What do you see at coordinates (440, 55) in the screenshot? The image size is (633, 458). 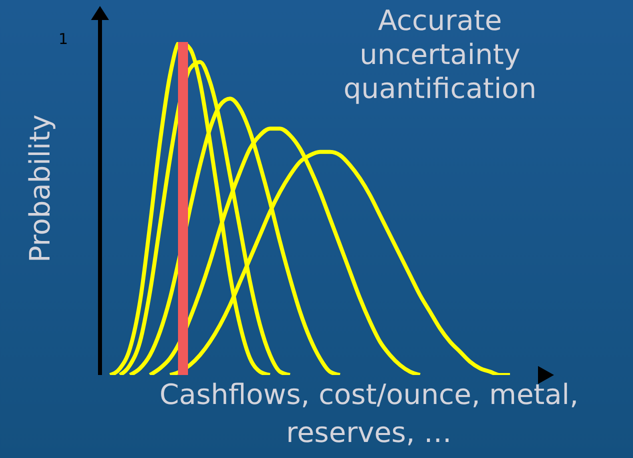 I see `chart-title: Accurate uncertainty quantification` at bounding box center [440, 55].